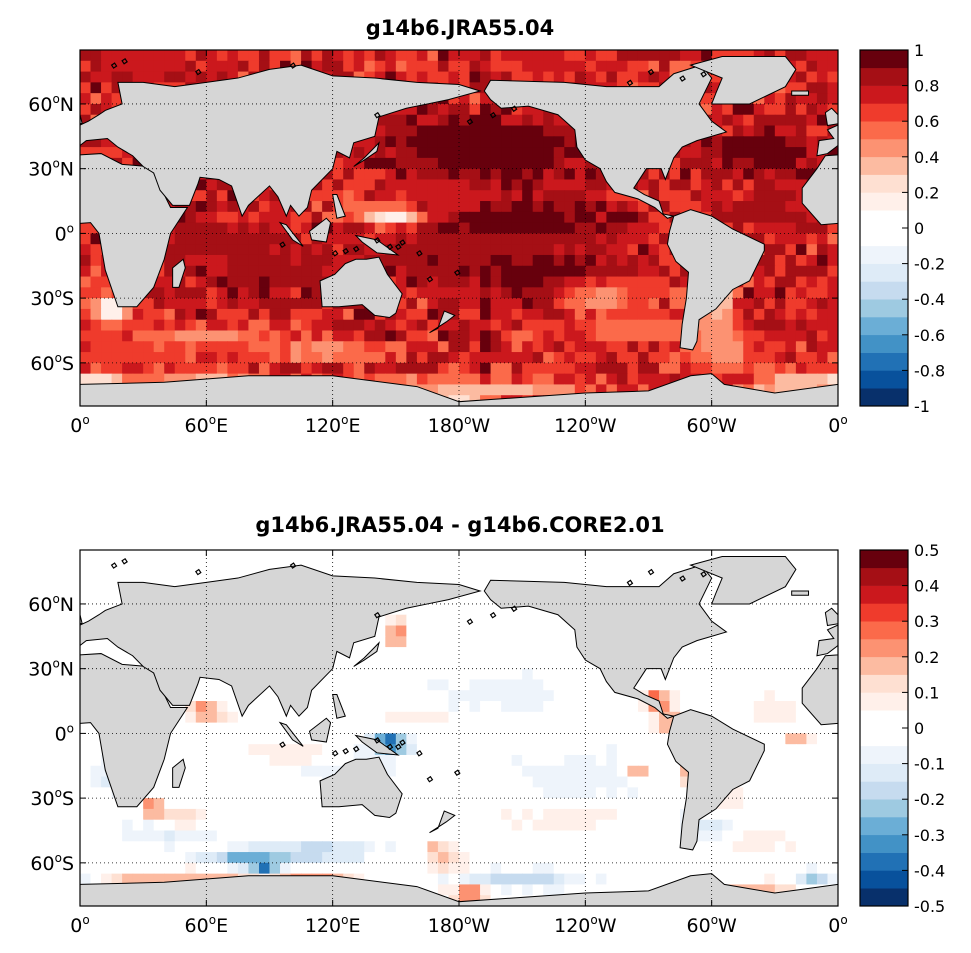 The width and height of the screenshot is (971, 953). What do you see at coordinates (51, 104) in the screenshot?
I see `lat-label: 60oN` at bounding box center [51, 104].